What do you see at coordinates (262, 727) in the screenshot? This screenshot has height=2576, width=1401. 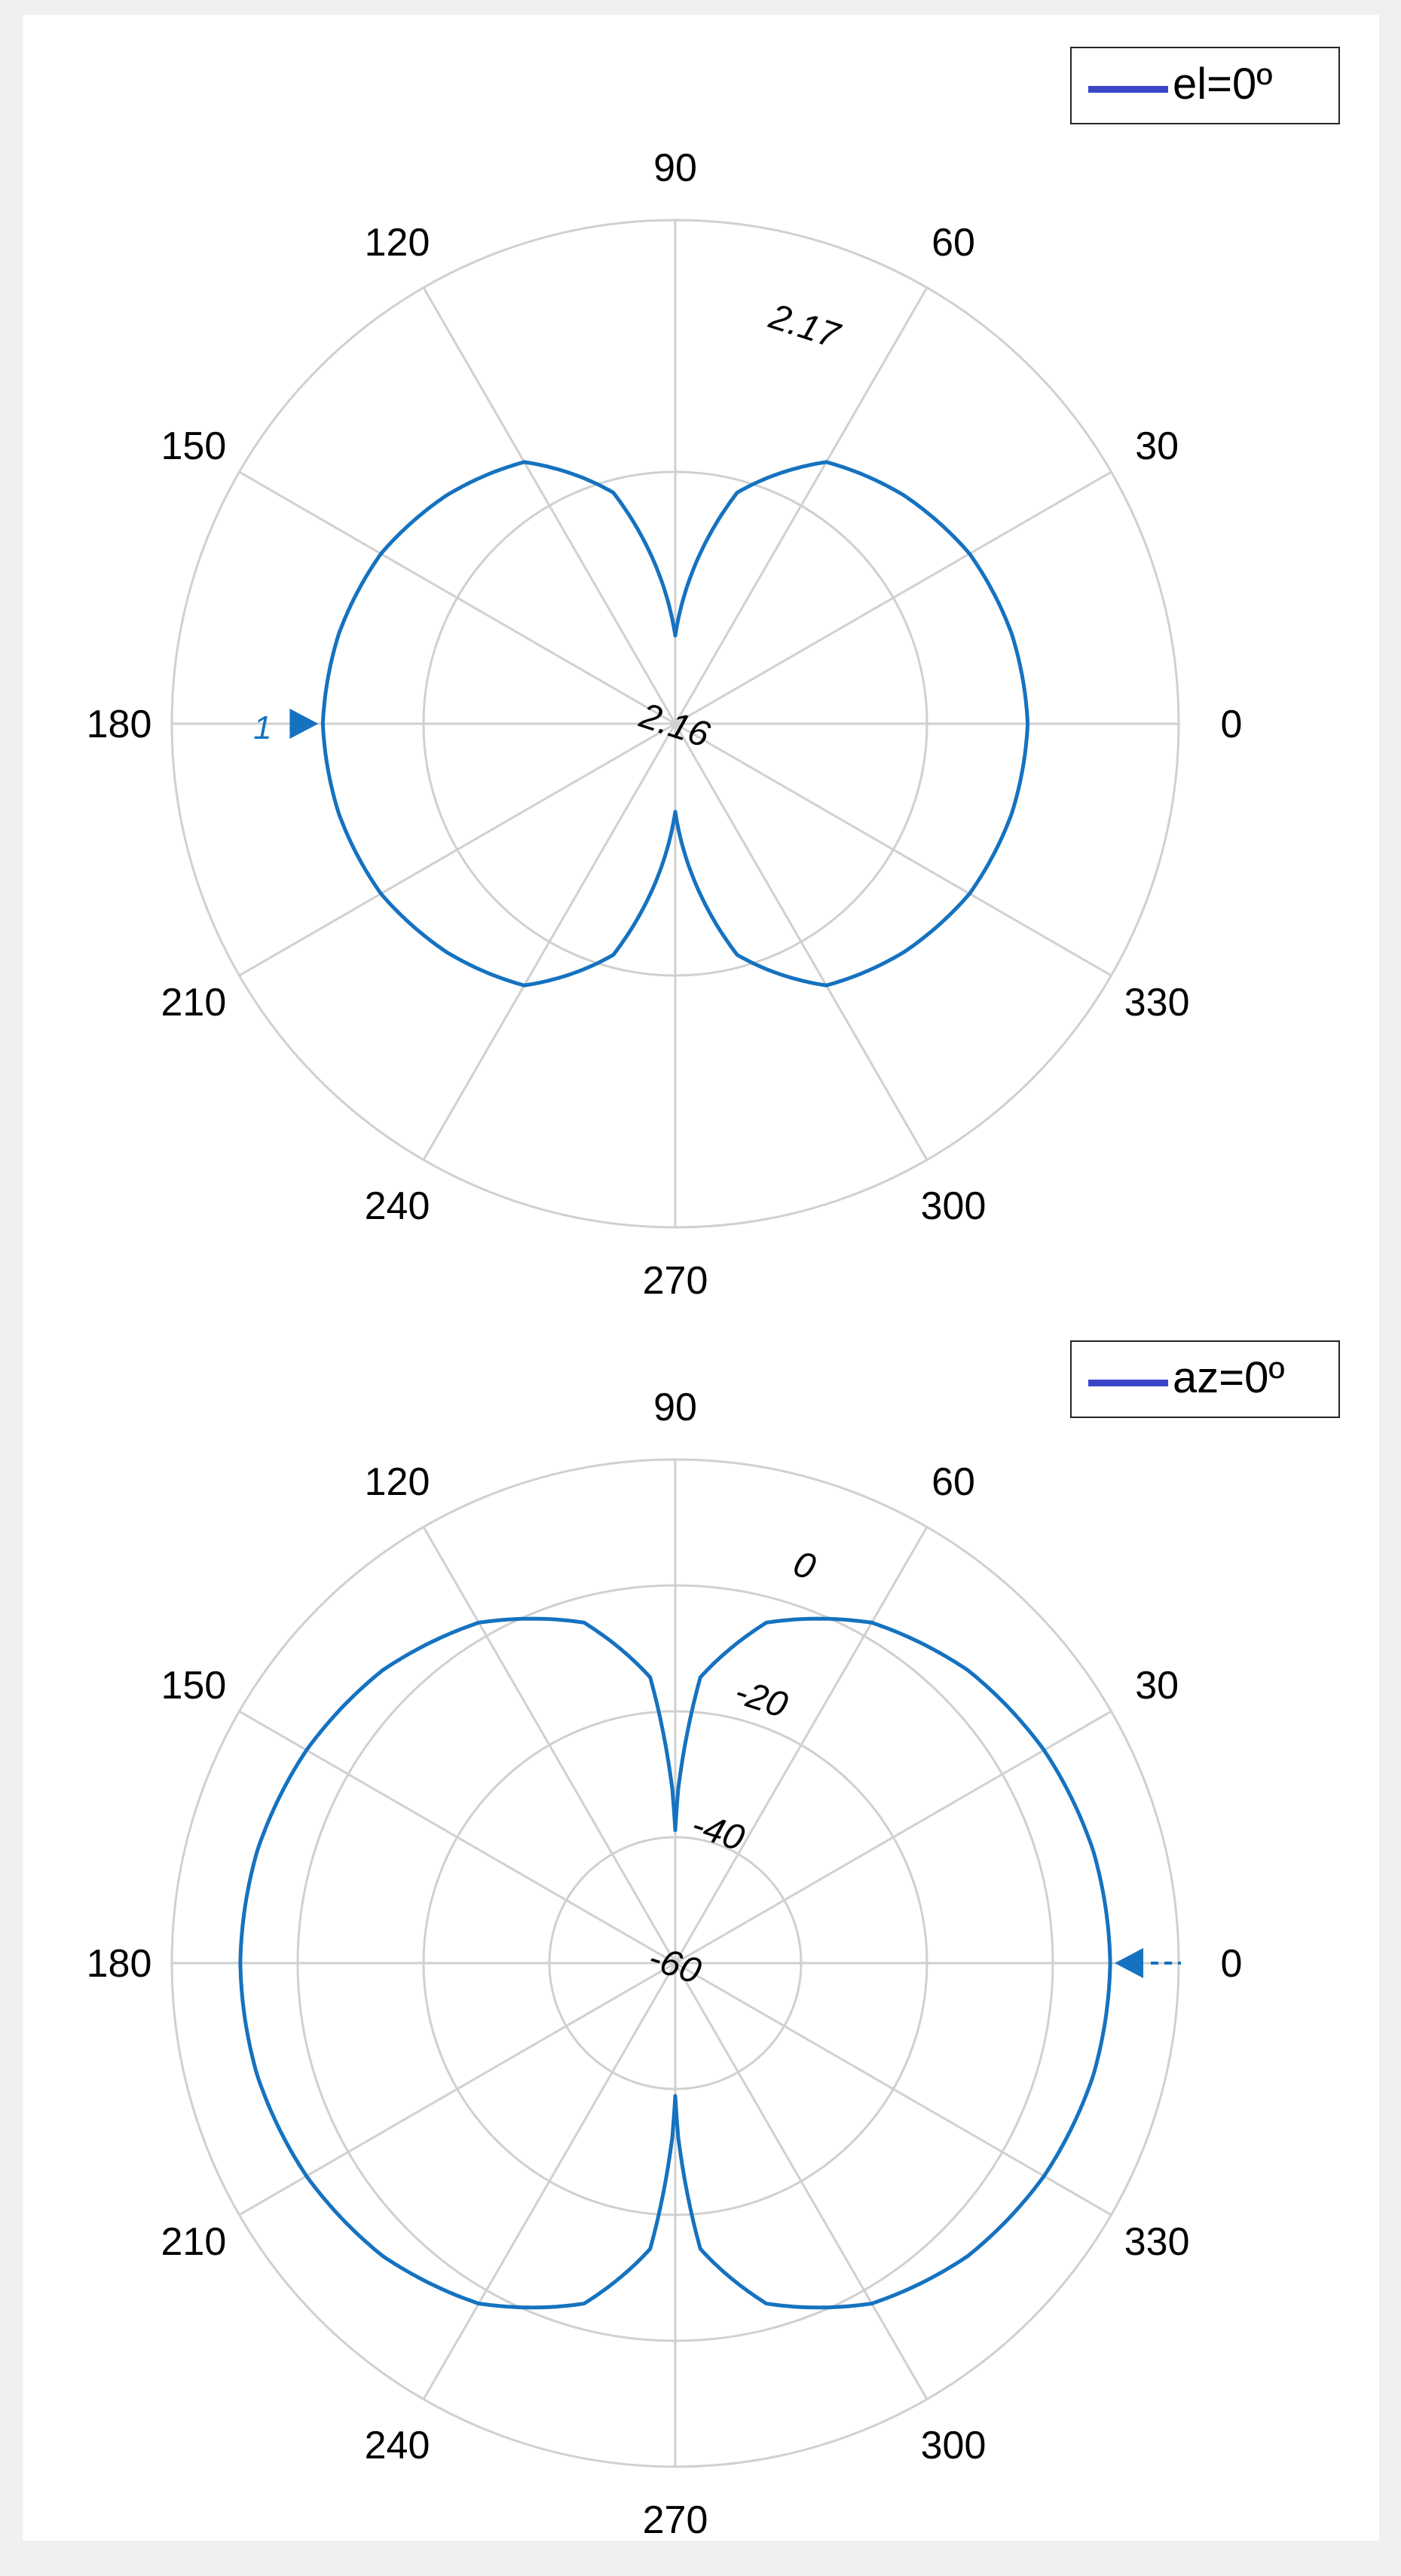 I see `peak-marker-label: 1` at bounding box center [262, 727].